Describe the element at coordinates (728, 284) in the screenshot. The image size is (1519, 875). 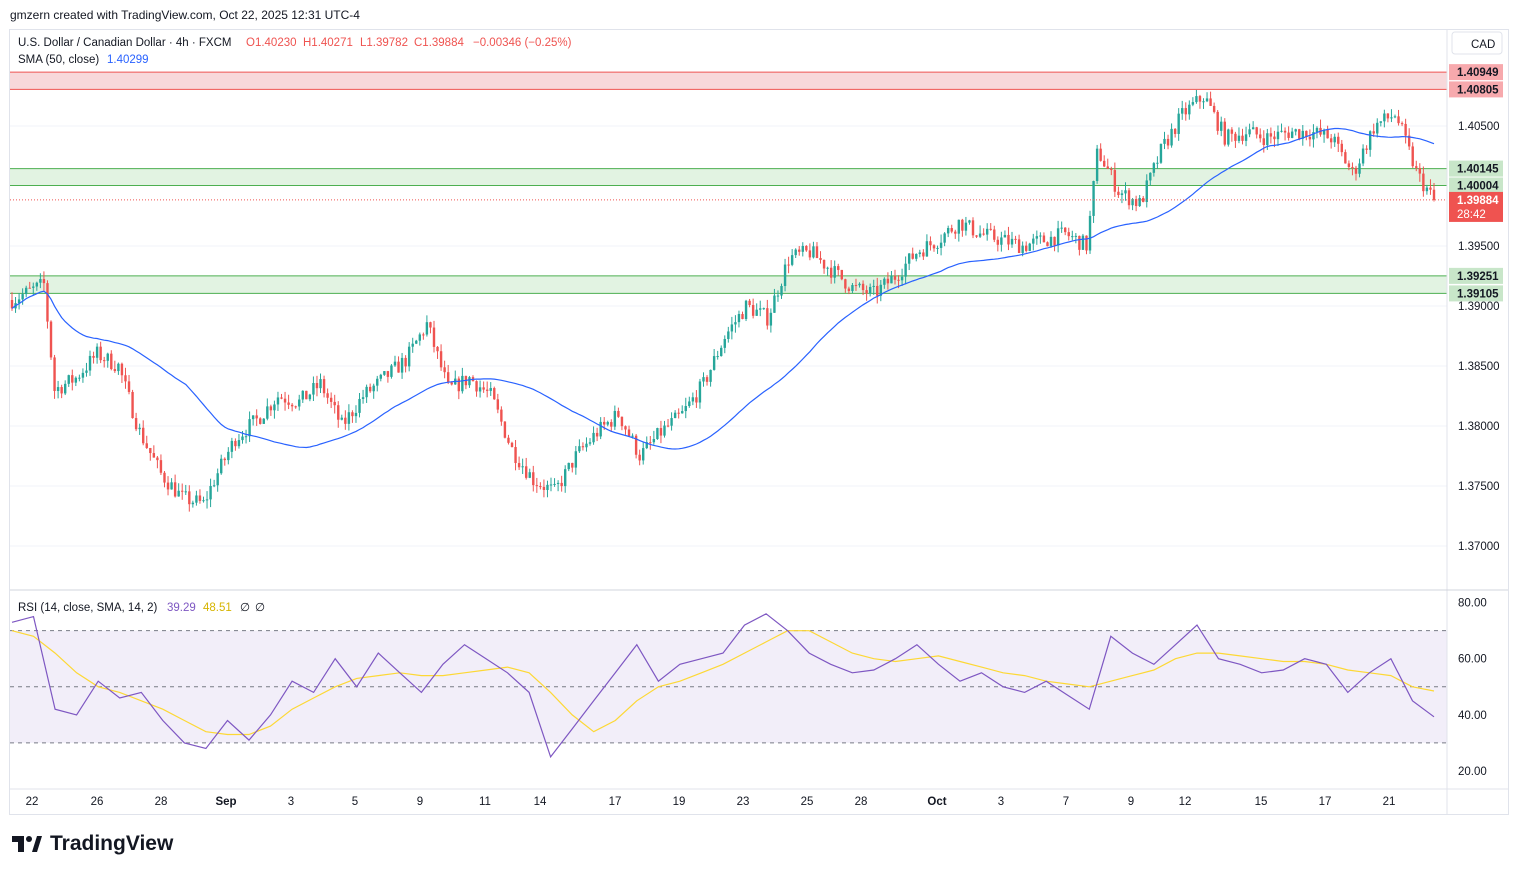
I see `support-zone` at that location.